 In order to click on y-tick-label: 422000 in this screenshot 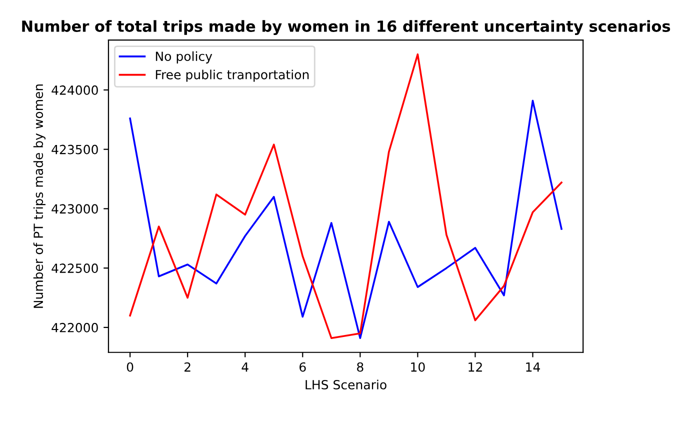, I will do `click(75, 327)`.